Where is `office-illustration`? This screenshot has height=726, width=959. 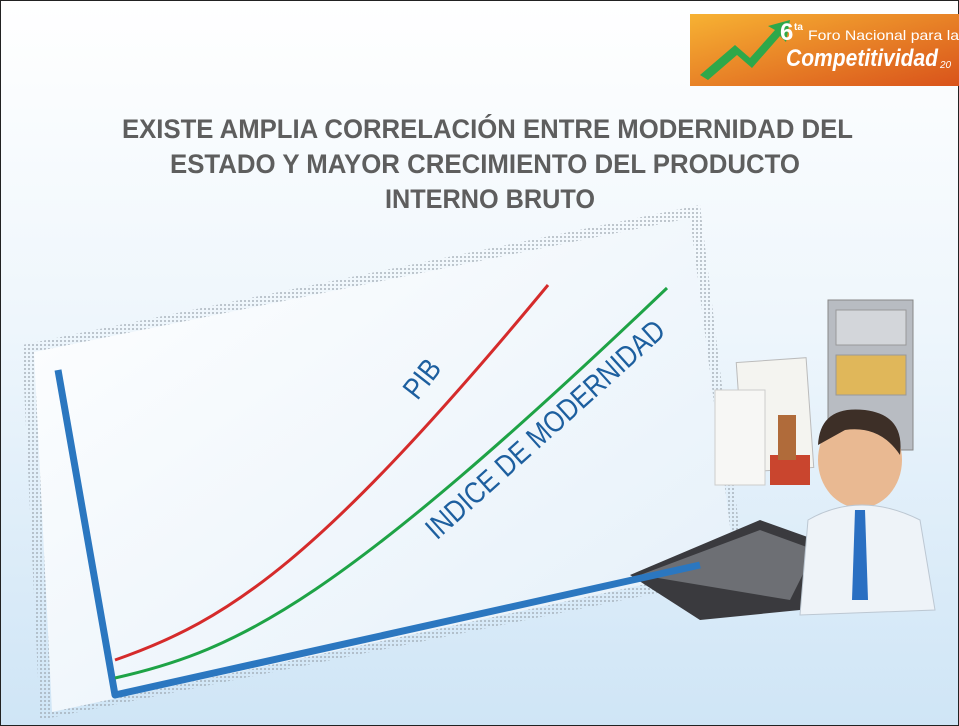 office-illustration is located at coordinates (783, 459).